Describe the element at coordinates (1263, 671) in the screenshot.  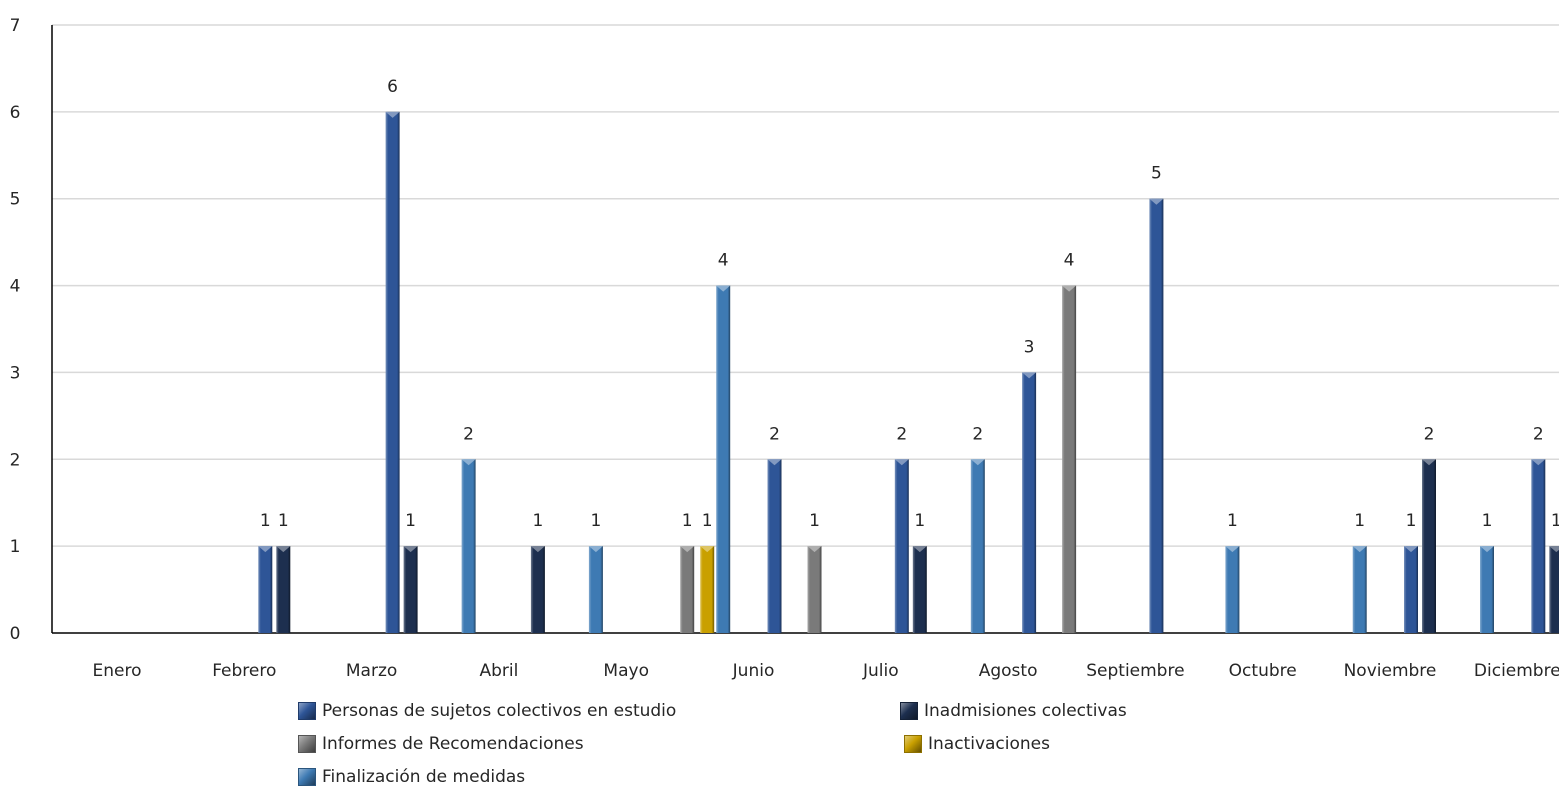
I see `x-tick-label: Octubre` at that location.